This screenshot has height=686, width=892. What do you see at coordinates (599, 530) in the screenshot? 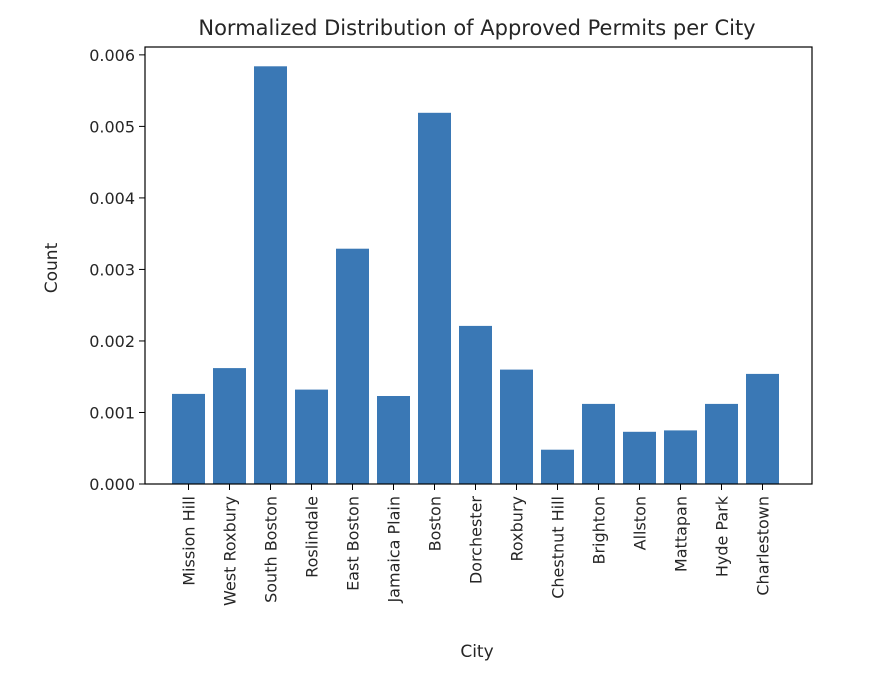
I see `x-tick-label: Brighton` at bounding box center [599, 530].